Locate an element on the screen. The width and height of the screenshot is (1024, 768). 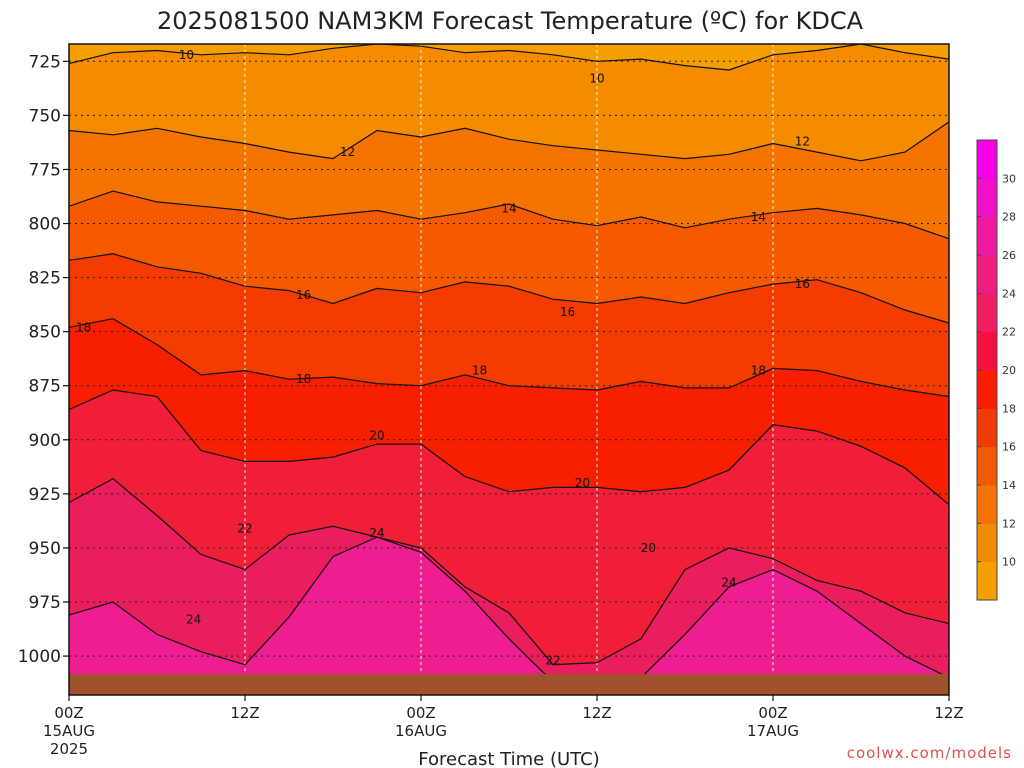
colorbar-label: 20 is located at coordinates (1009, 370).